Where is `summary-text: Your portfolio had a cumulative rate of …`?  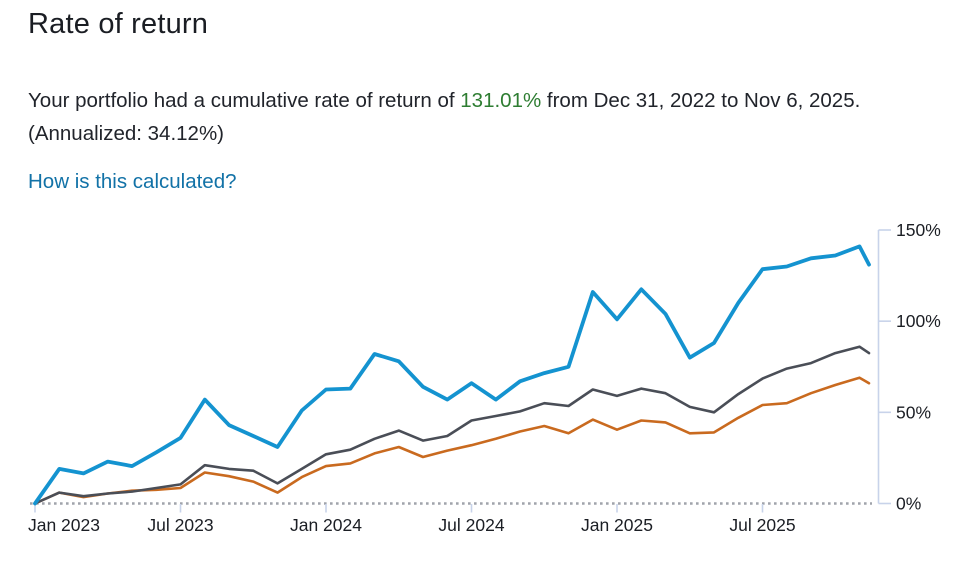
summary-text: Your portfolio had a cumulative rate of … is located at coordinates (483, 117).